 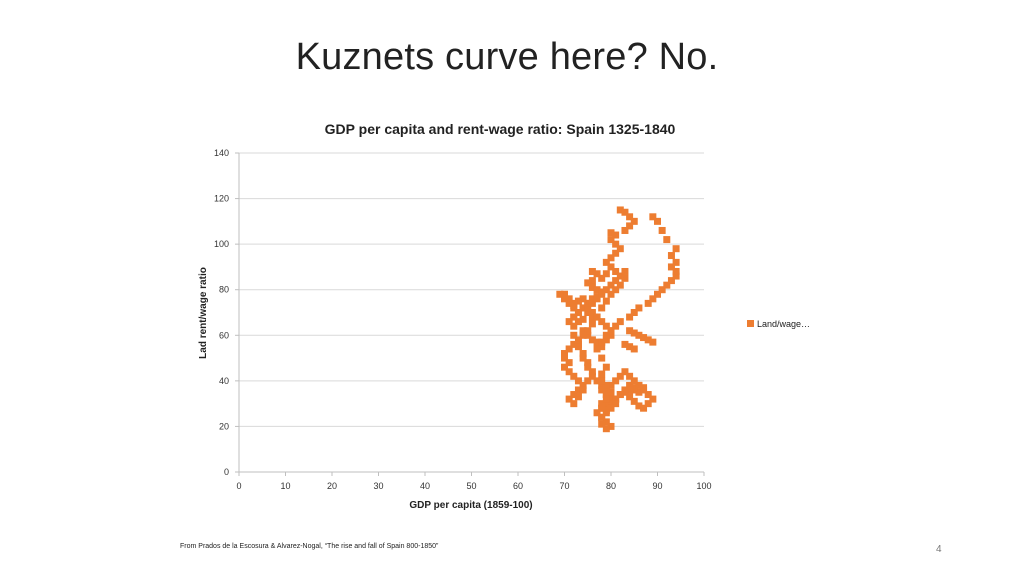 I want to click on x-tick-label: 60, so click(x=518, y=486).